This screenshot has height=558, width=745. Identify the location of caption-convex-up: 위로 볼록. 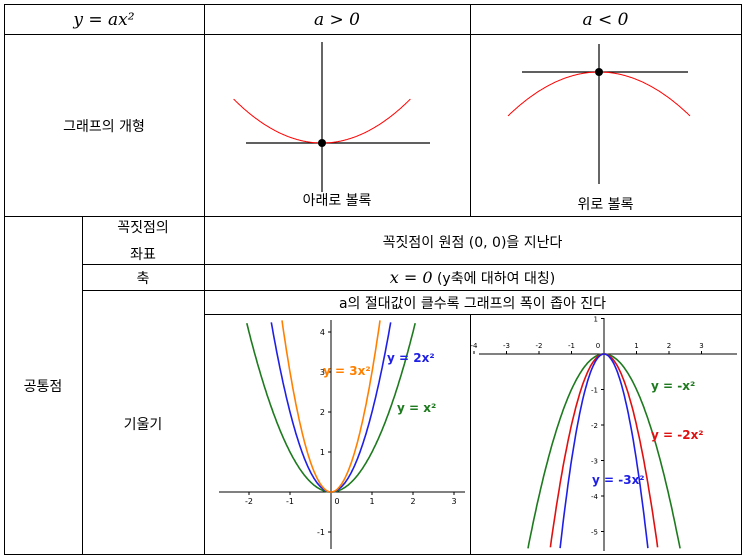
(605, 205).